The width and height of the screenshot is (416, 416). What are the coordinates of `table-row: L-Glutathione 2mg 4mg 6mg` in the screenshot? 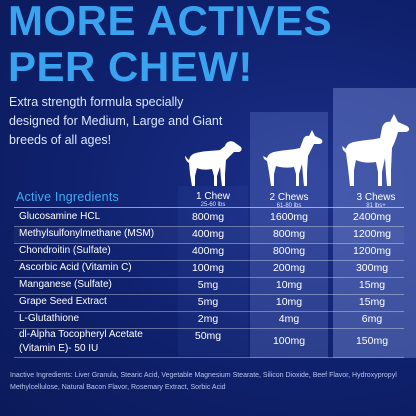 It's located at (209, 320).